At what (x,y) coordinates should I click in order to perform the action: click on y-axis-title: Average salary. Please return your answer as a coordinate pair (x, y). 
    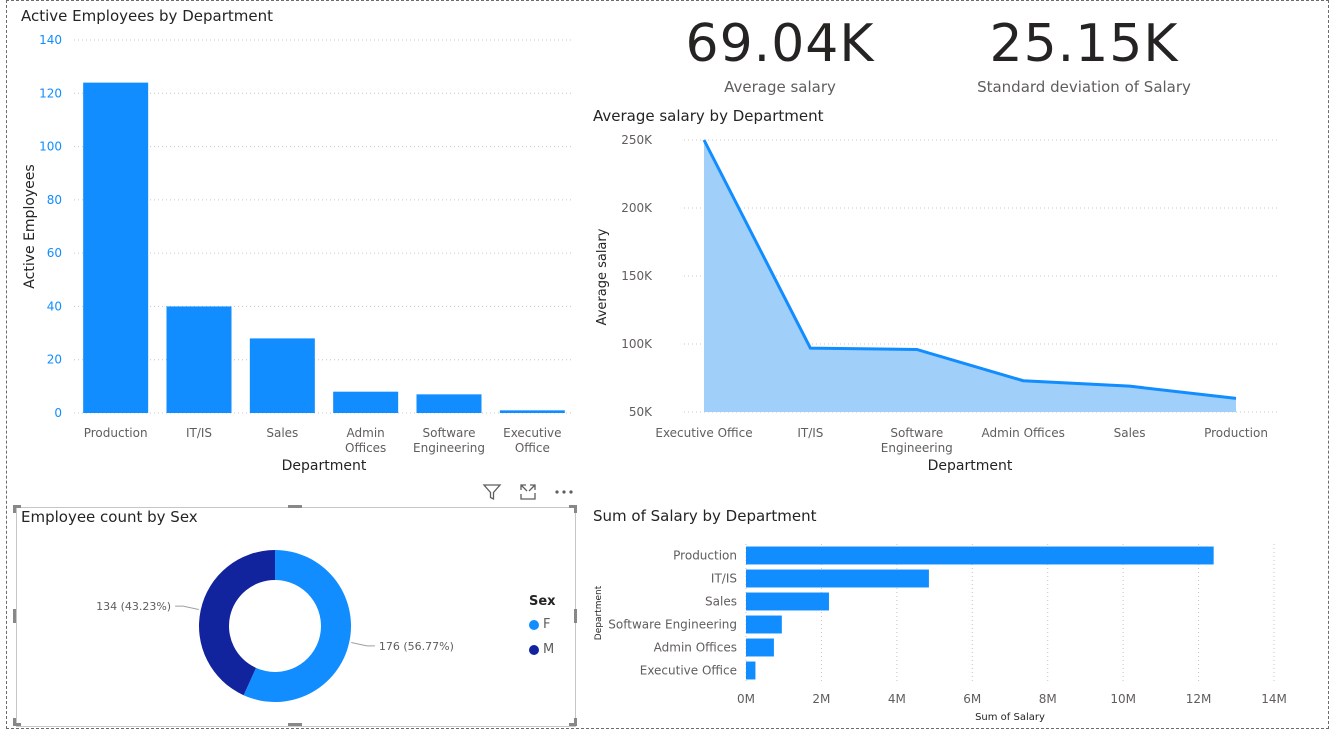
    Looking at the image, I should click on (602, 276).